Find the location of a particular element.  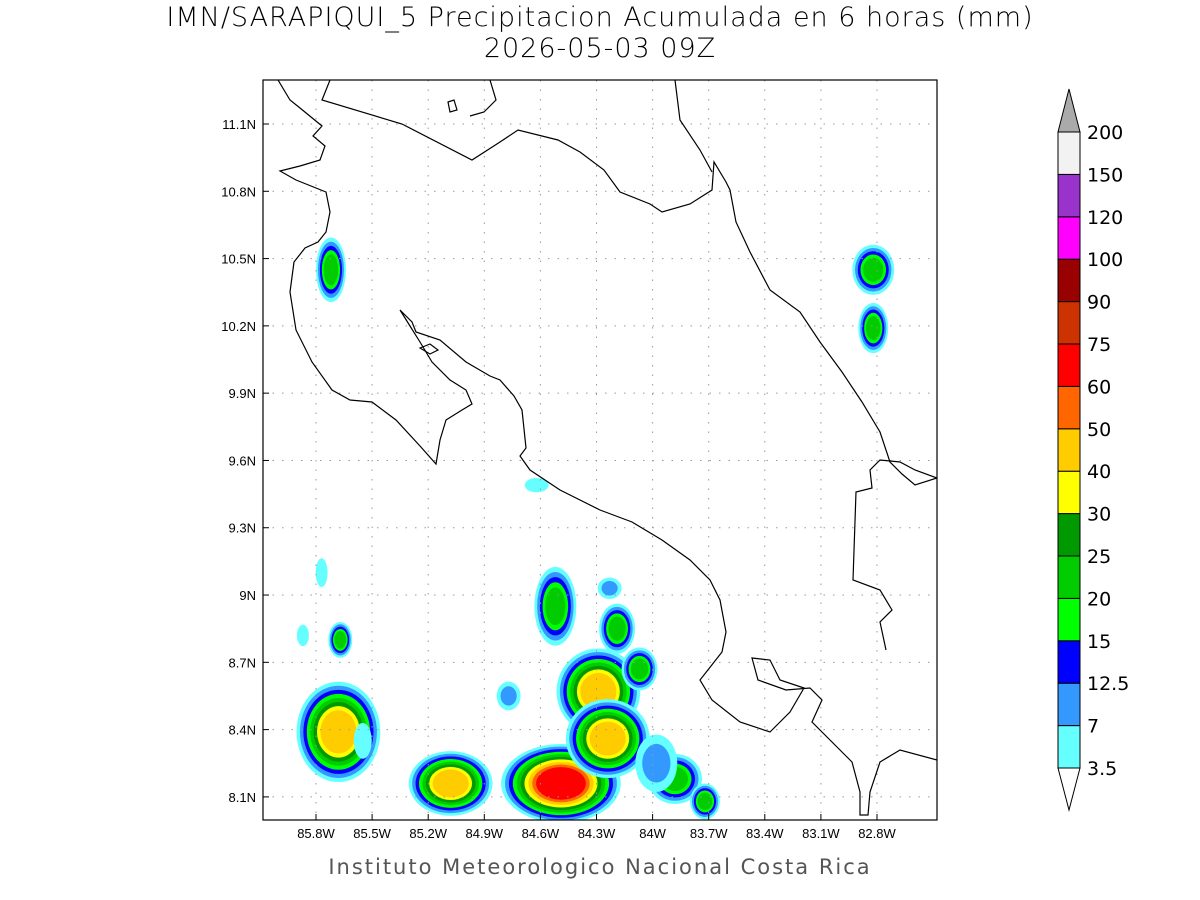

lat-tick-label: 10.5N is located at coordinates (238, 259).